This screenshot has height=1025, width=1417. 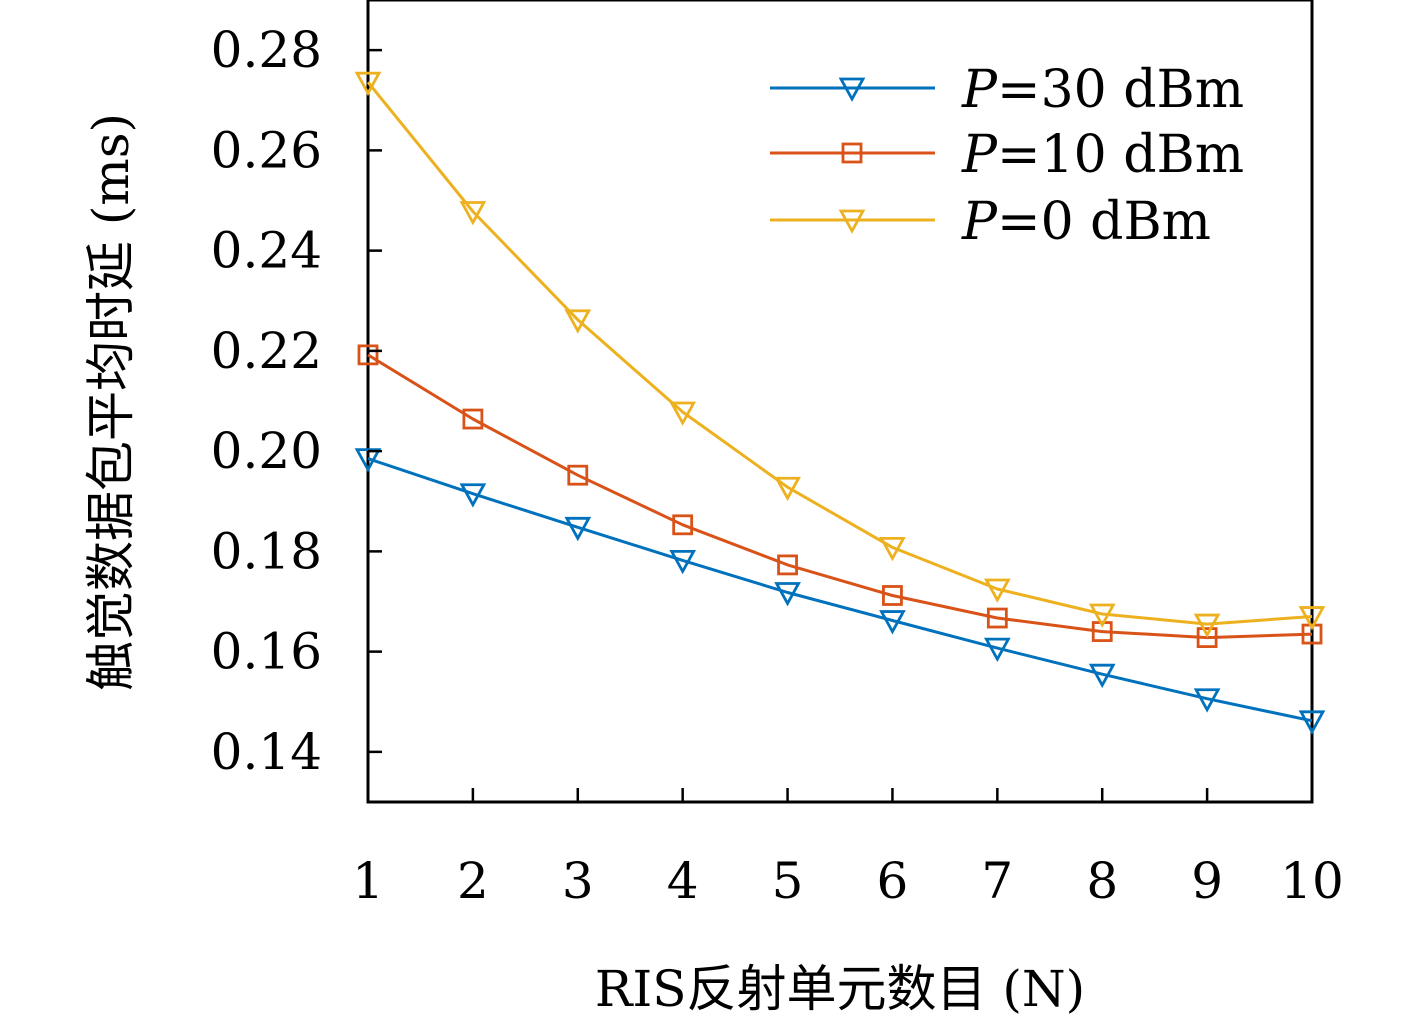 What do you see at coordinates (1102, 881) in the screenshot?
I see `x-tick-label: 8` at bounding box center [1102, 881].